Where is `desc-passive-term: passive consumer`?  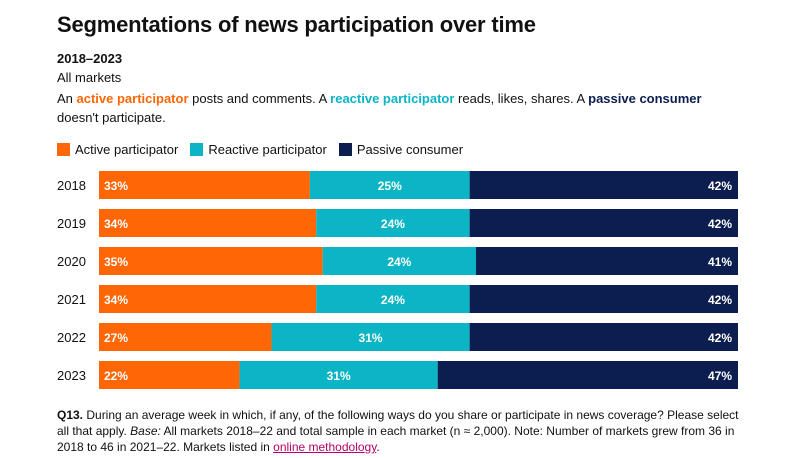
desc-passive-term: passive consumer is located at coordinates (645, 98).